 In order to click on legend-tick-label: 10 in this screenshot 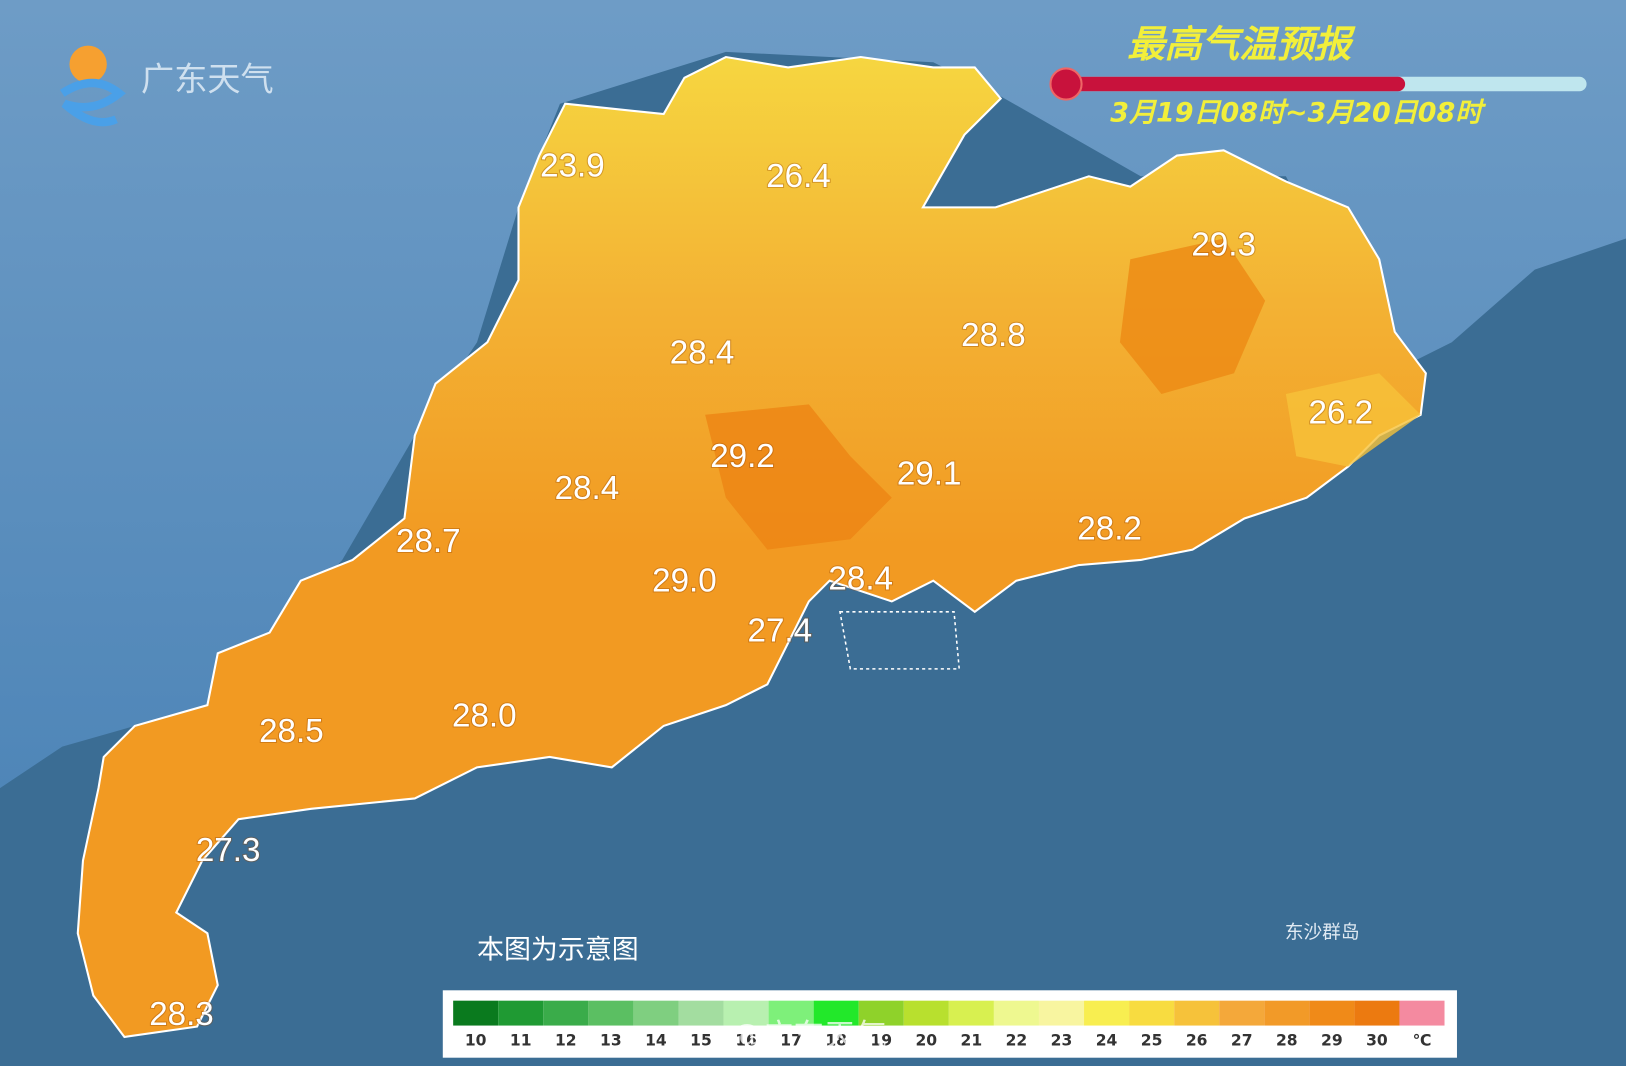, I will do `click(476, 1041)`.